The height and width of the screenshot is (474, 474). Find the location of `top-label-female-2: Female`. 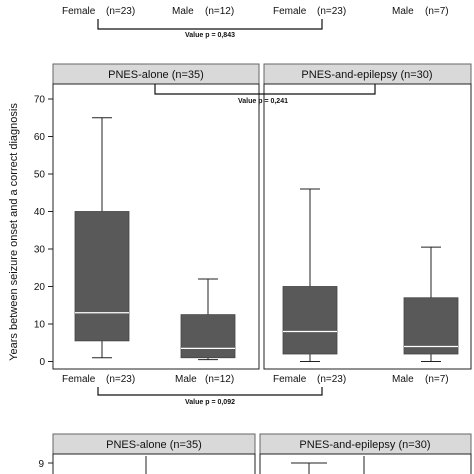

top-label-female-2: Female is located at coordinates (290, 11).